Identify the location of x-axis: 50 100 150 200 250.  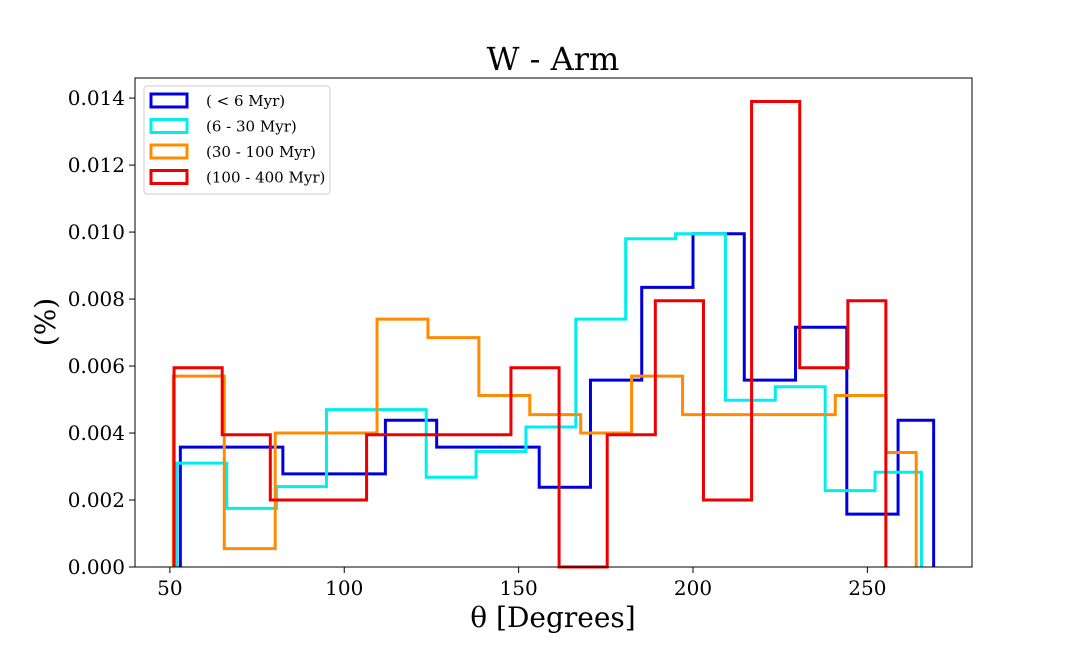
(521, 583).